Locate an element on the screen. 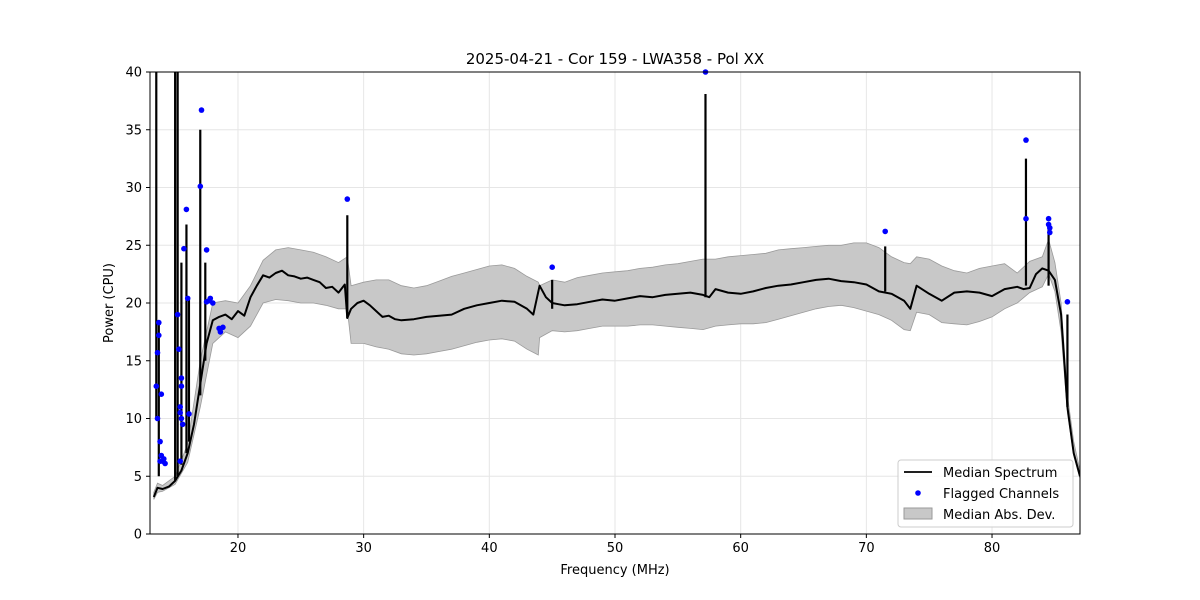 Image resolution: width=1200 pixels, height=600 pixels. x-tick-label: 30 is located at coordinates (363, 548).